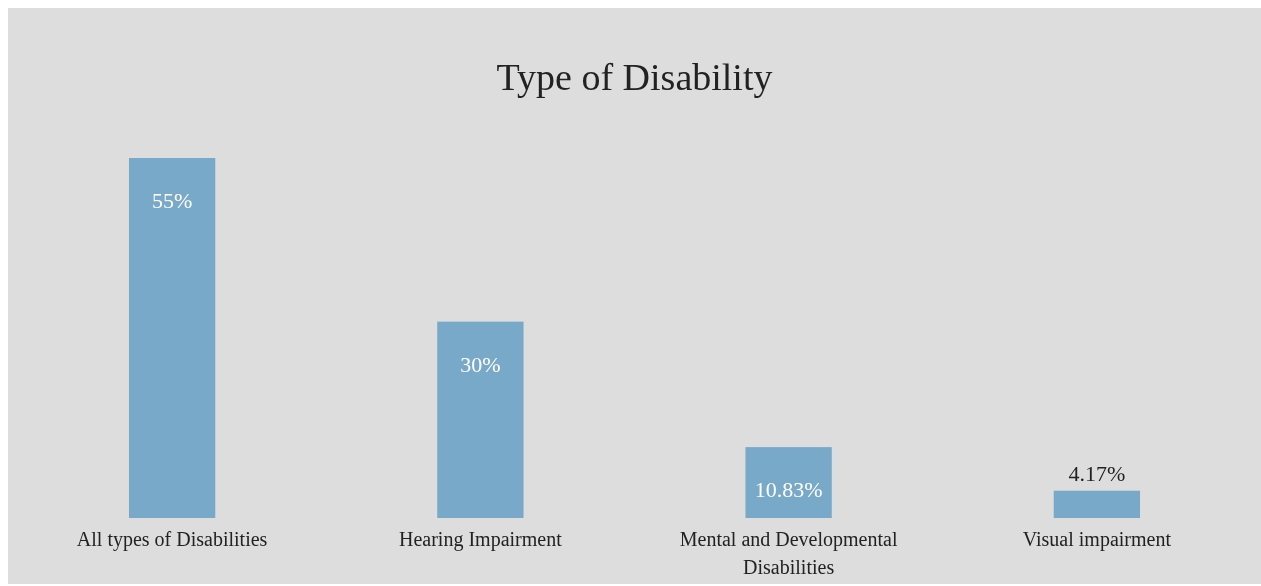 The height and width of the screenshot is (586, 1261). What do you see at coordinates (1097, 539) in the screenshot?
I see `x-tick-label: Visual impairment` at bounding box center [1097, 539].